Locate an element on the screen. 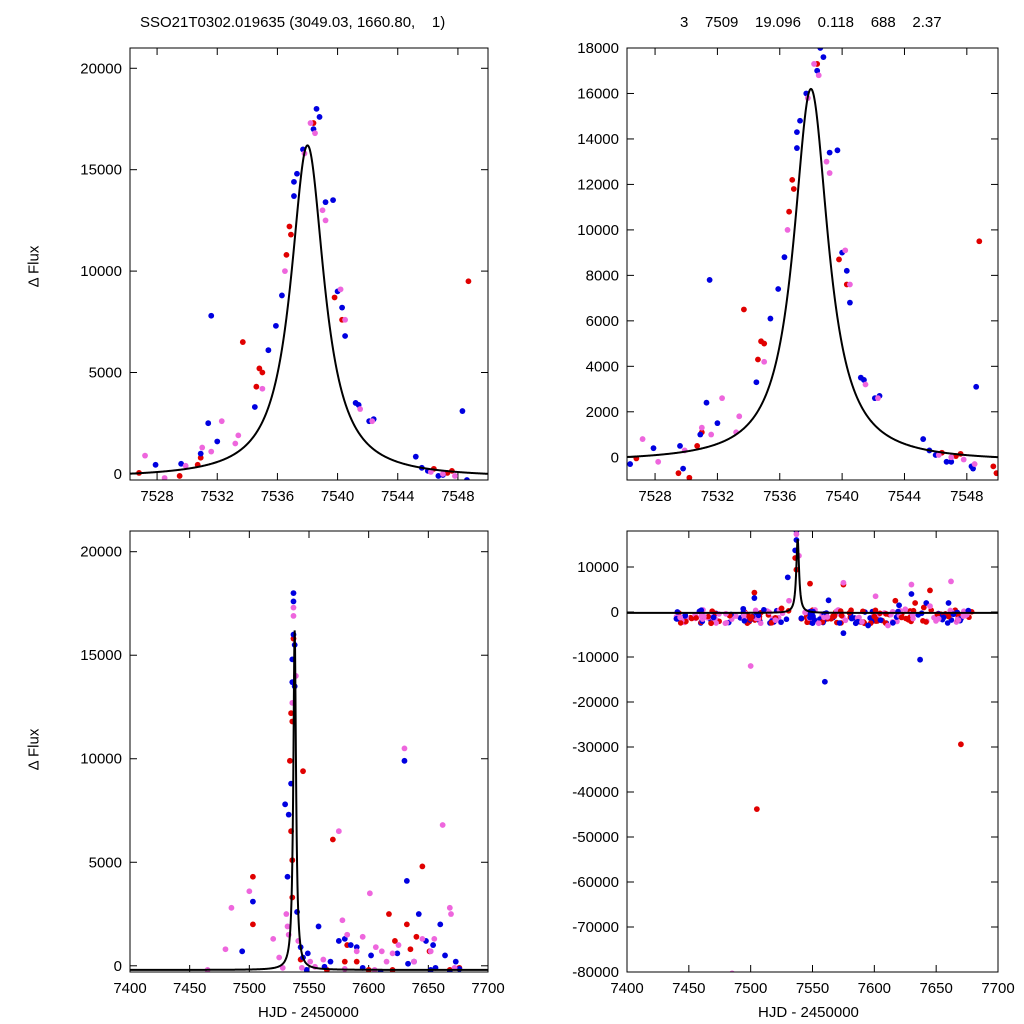 The image size is (1024, 1024). fit-parameters-header: 3 7509 19.096 0.118 688 2.37 is located at coordinates (811, 22).